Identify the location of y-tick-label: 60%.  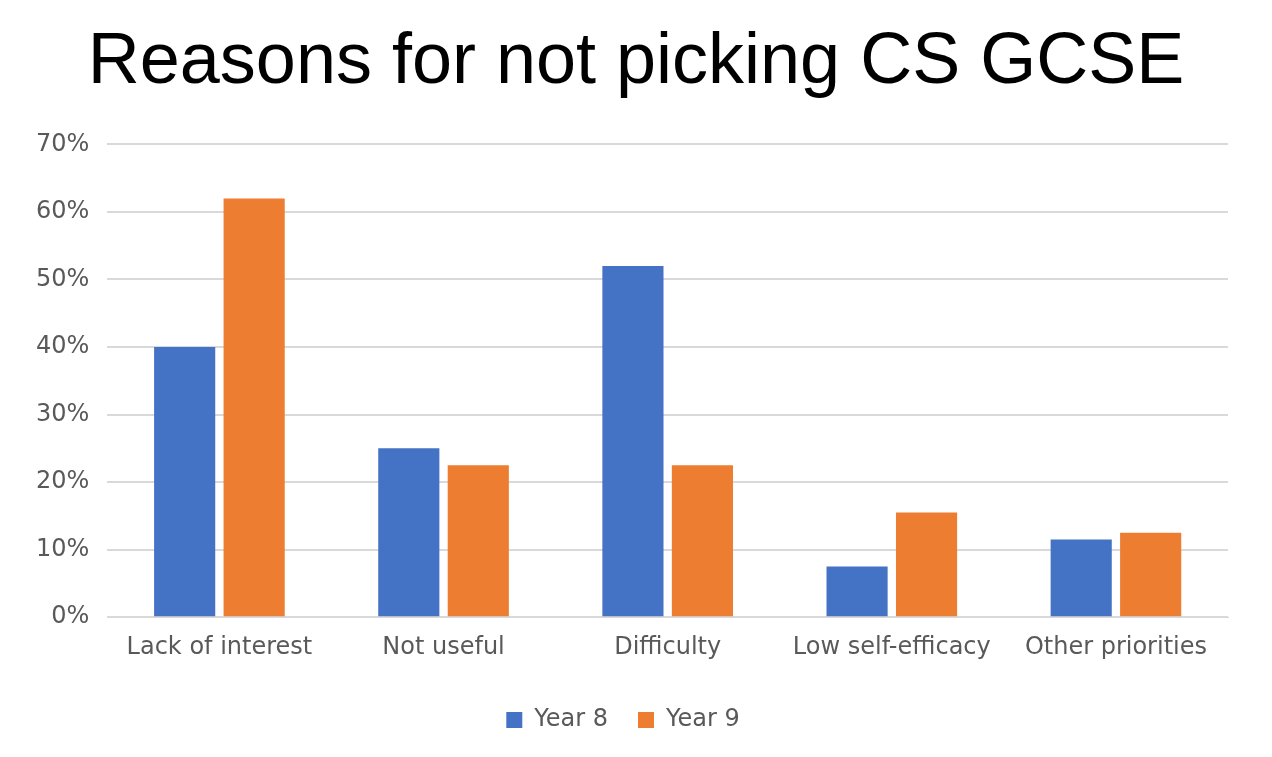
(63, 210).